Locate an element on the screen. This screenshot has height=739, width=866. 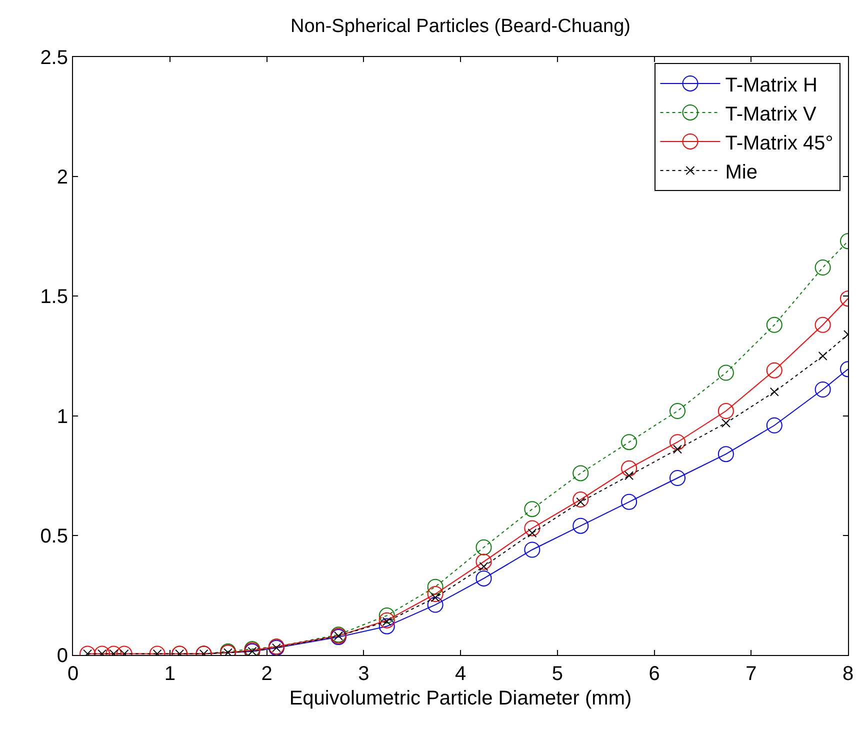
y-tick-label: 1 is located at coordinates (62, 417).